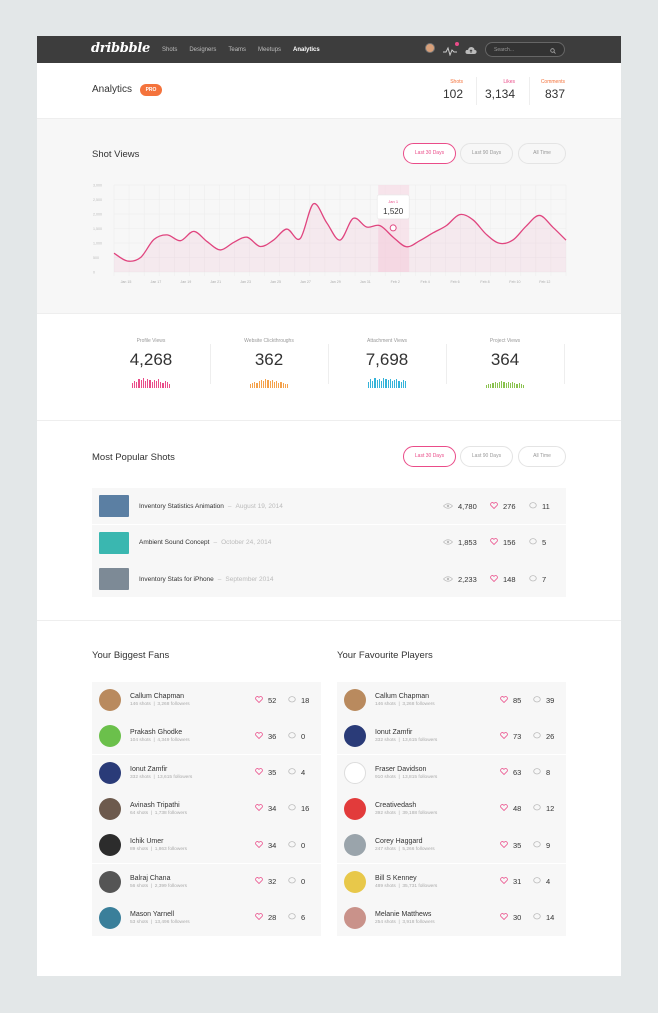  Describe the element at coordinates (175, 777) in the screenshot. I see `followers-count: 13,615 followers` at that location.